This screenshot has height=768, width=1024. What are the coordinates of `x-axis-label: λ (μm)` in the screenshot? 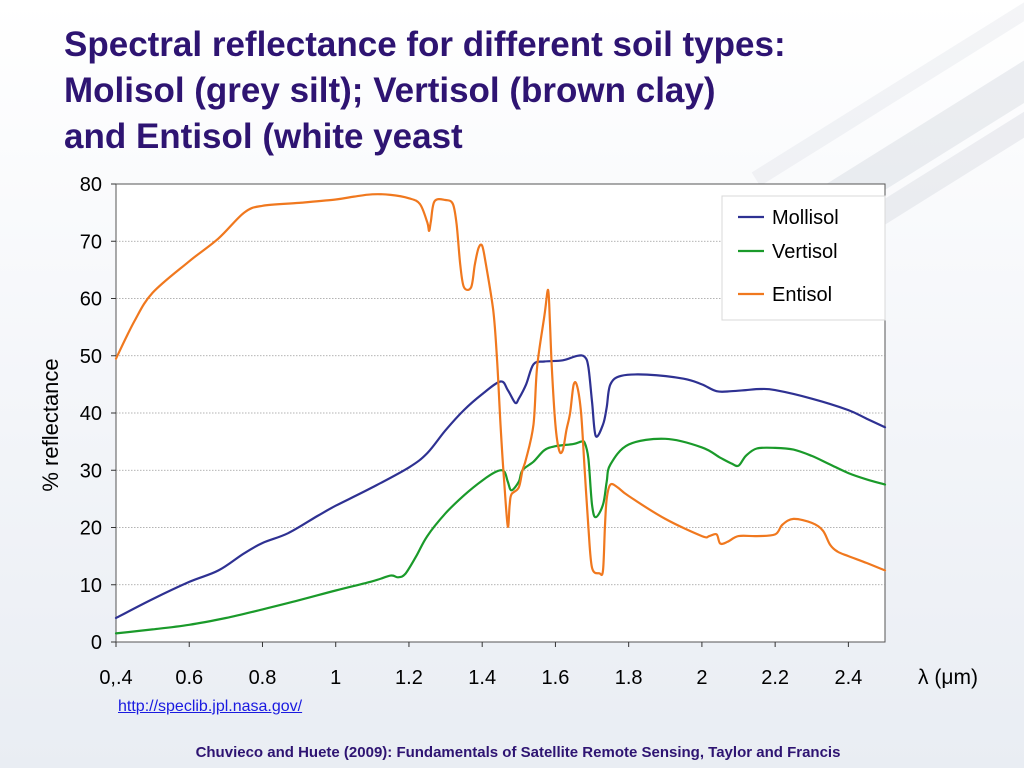 It's located at (948, 677).